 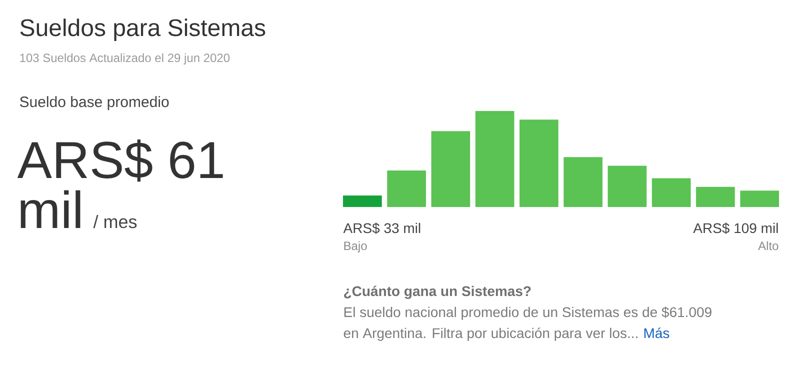 What do you see at coordinates (437, 292) in the screenshot?
I see `text: ¿Cuánto gana un Sistemas?` at bounding box center [437, 292].